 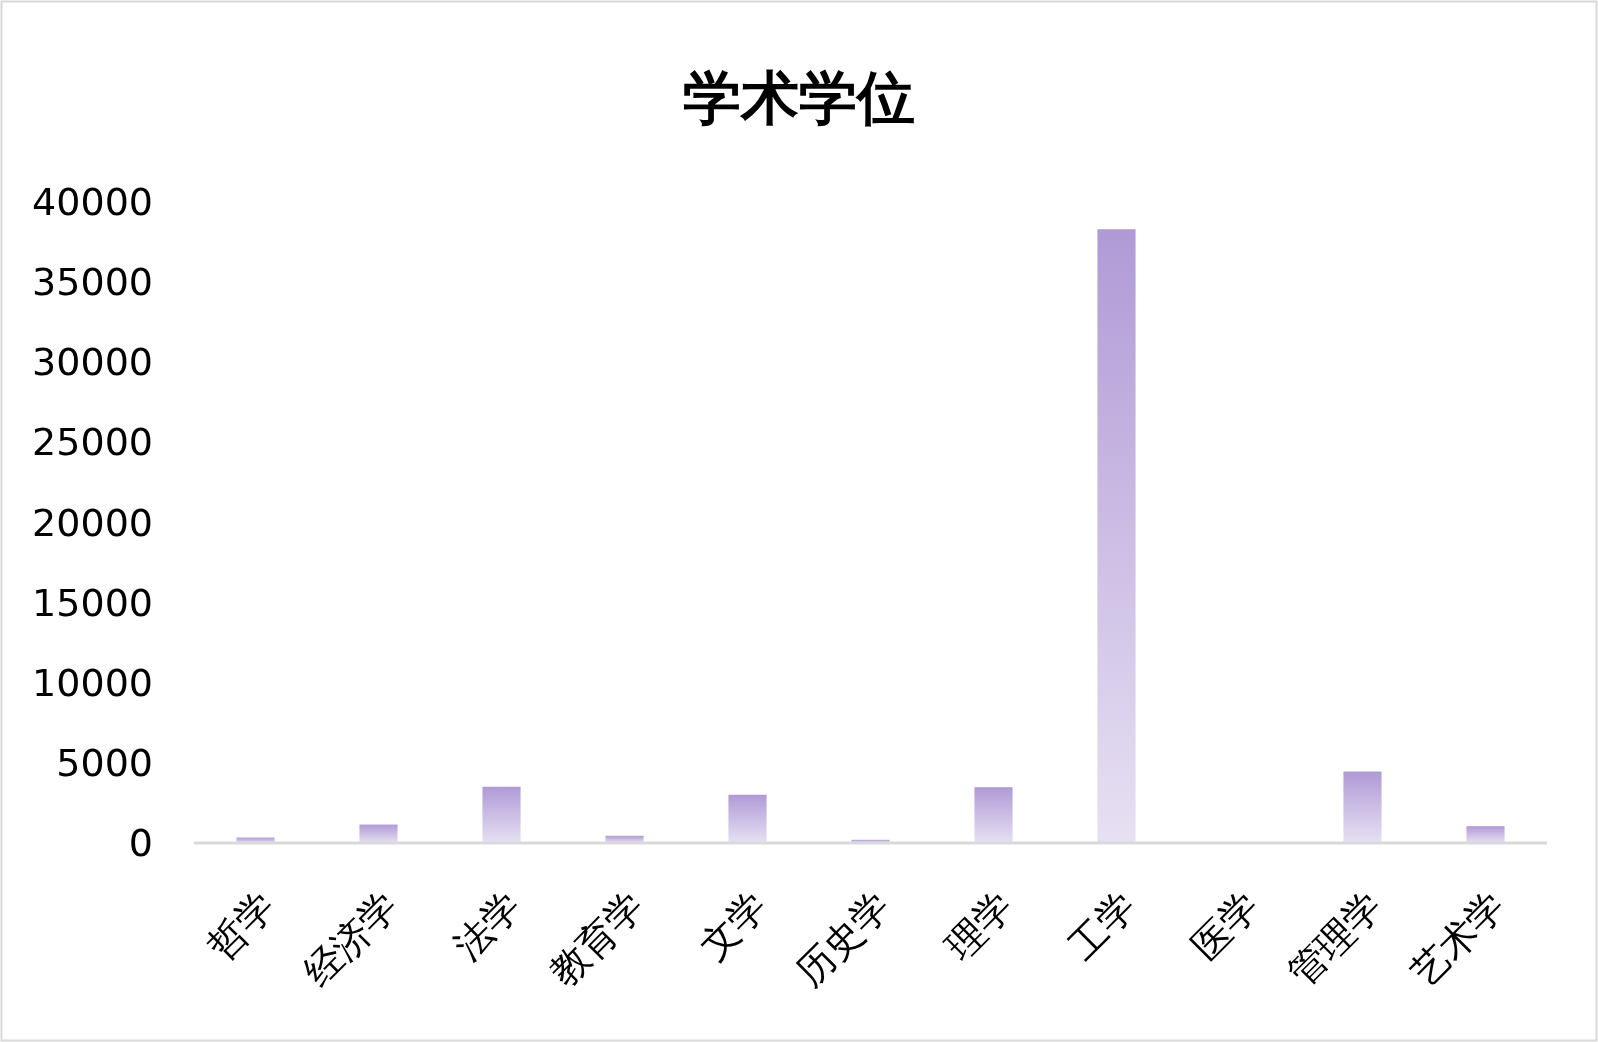 What do you see at coordinates (842, 939) in the screenshot?
I see `x-tick-label: 历史学` at bounding box center [842, 939].